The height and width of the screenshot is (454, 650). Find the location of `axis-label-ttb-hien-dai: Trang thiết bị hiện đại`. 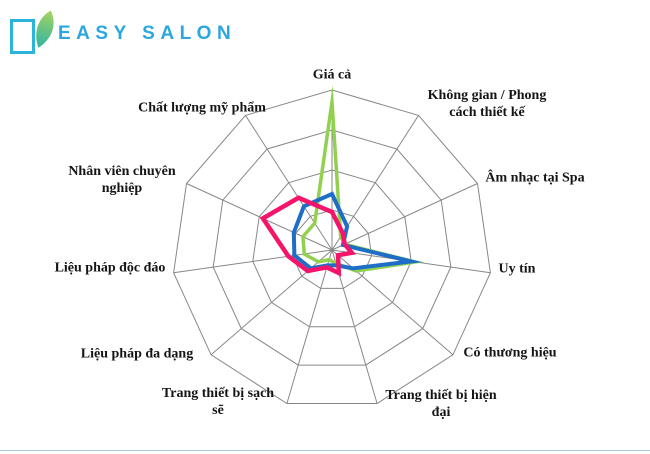

axis-label-ttb-hien-dai: Trang thiết bị hiện đại is located at coordinates (441, 404).